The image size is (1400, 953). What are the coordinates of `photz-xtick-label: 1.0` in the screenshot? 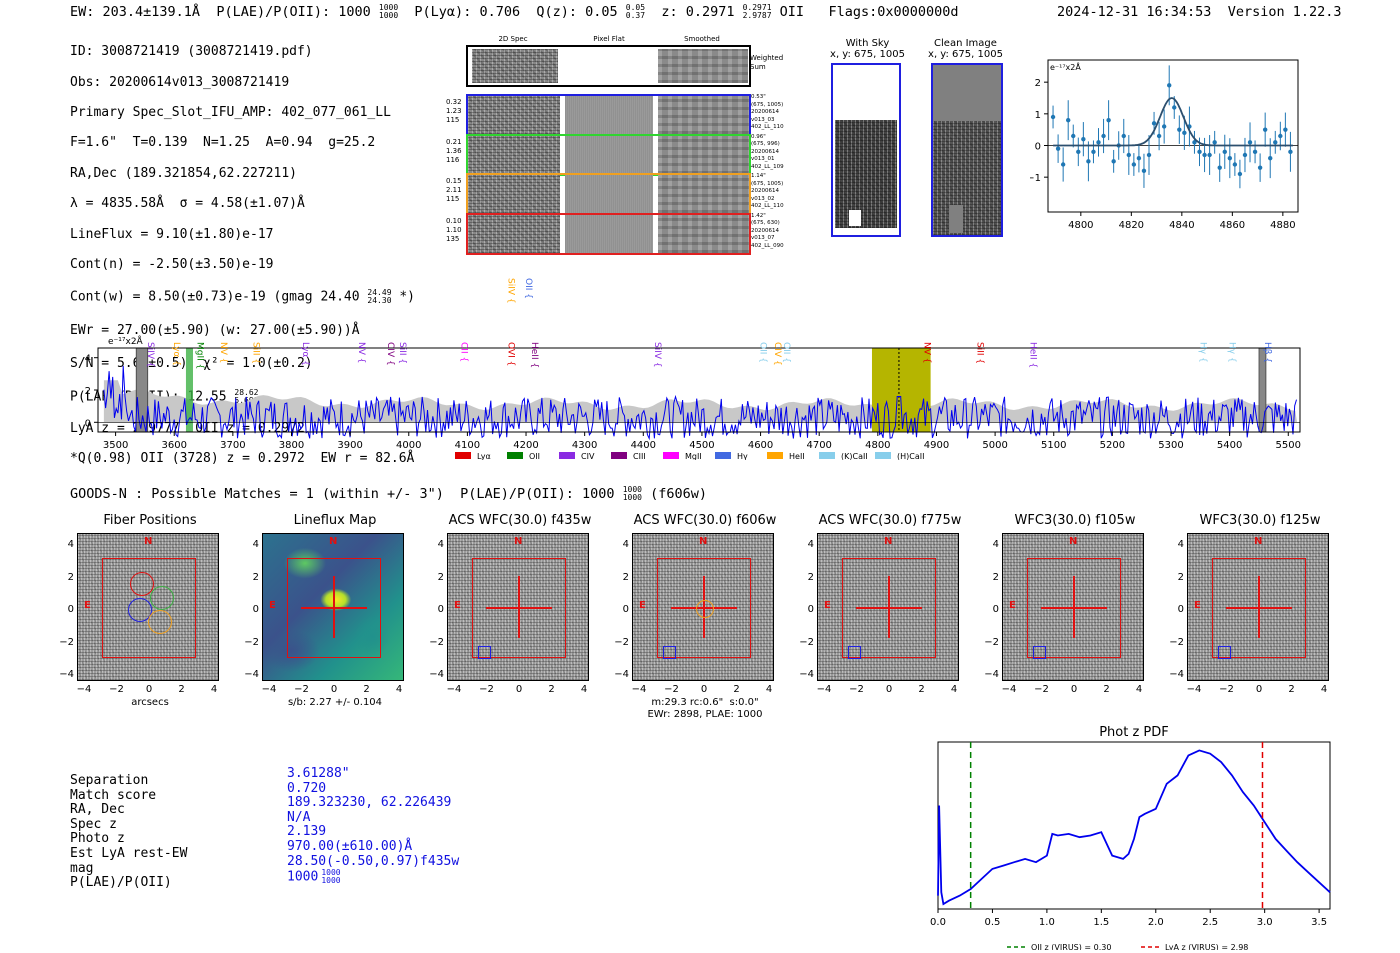 It's located at (1047, 922).